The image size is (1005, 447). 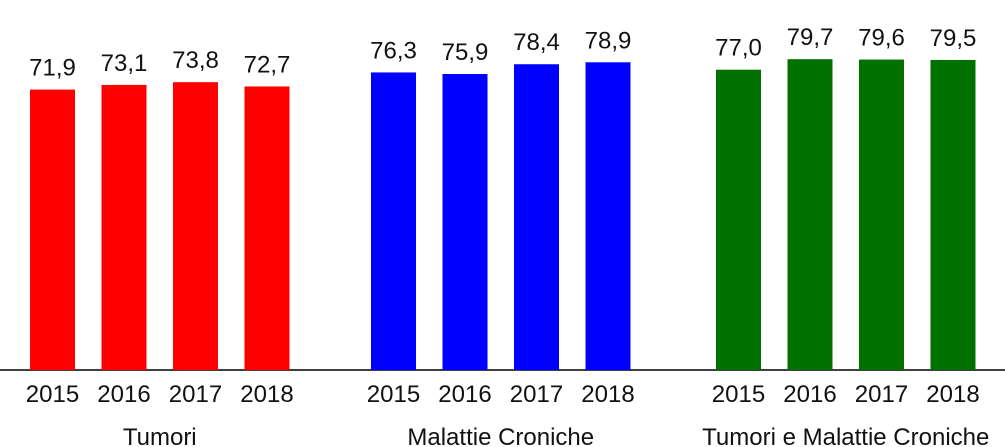 What do you see at coordinates (810, 37) in the screenshot?
I see `data-label-3-2016: 79,7` at bounding box center [810, 37].